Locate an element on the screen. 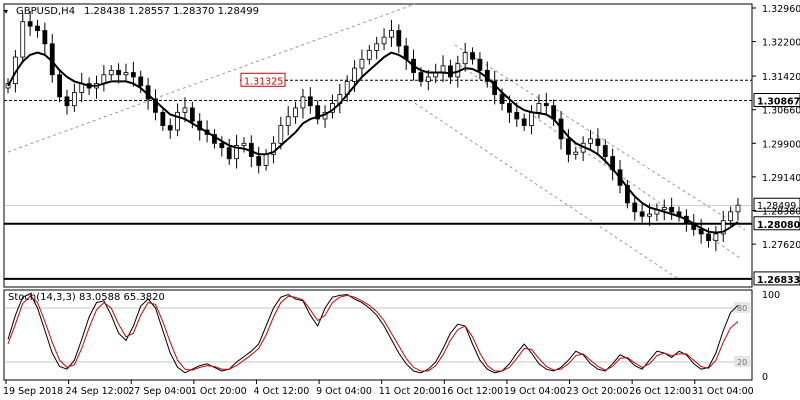  stoch-scale-bottom: 0 is located at coordinates (765, 377).